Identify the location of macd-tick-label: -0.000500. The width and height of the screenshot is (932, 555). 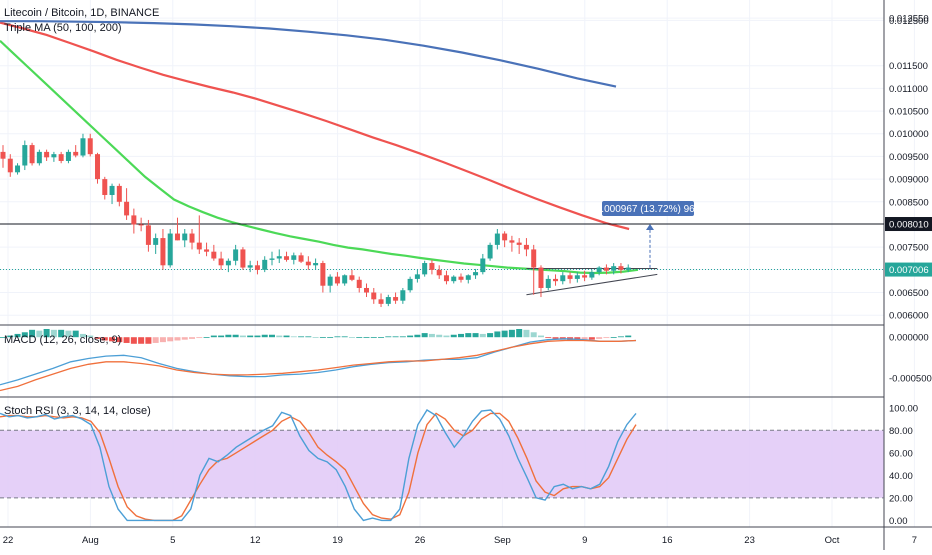
(910, 379).